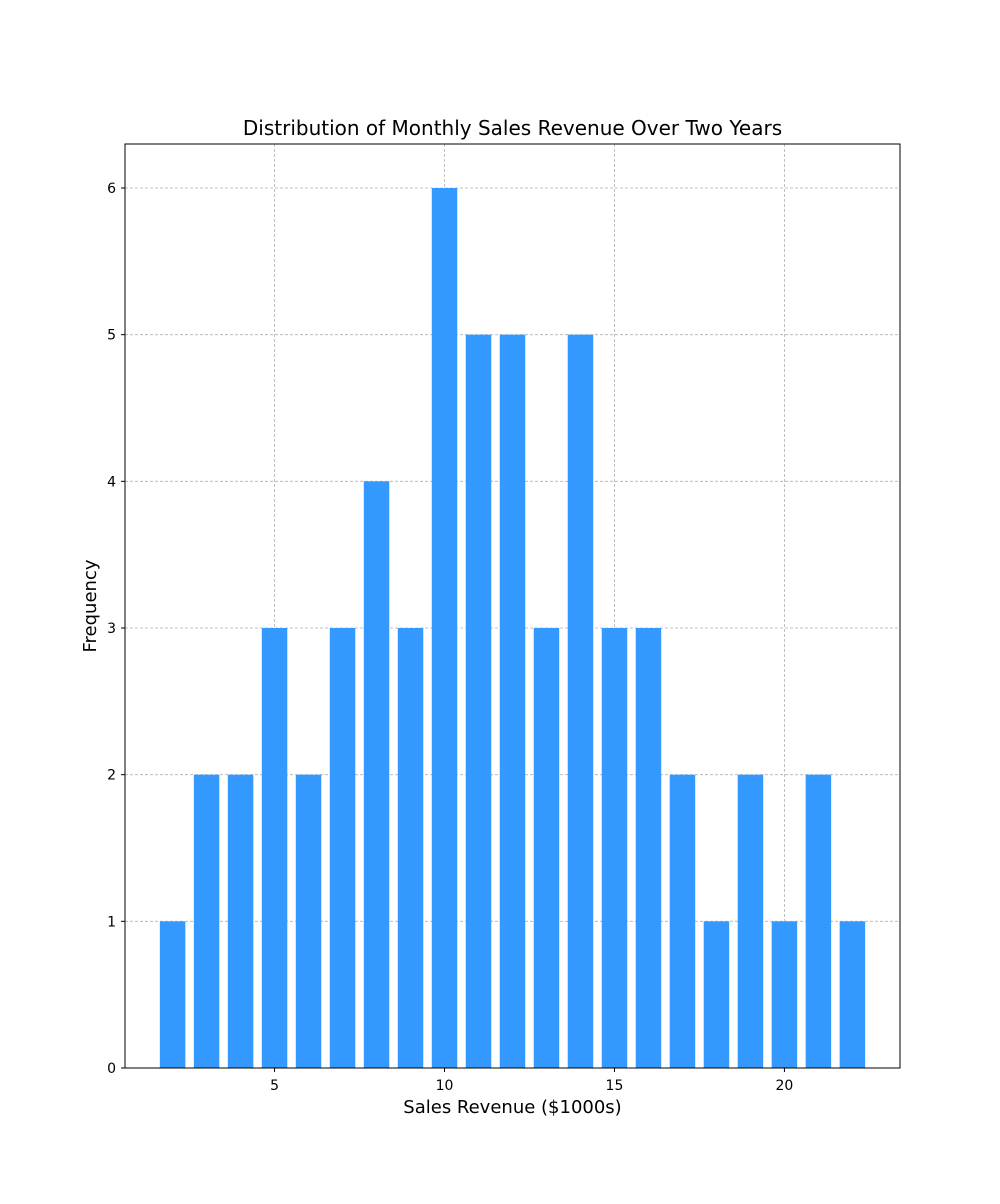 This screenshot has width=1000, height=1204. Describe the element at coordinates (445, 1086) in the screenshot. I see `x-tick-label: 10` at that location.